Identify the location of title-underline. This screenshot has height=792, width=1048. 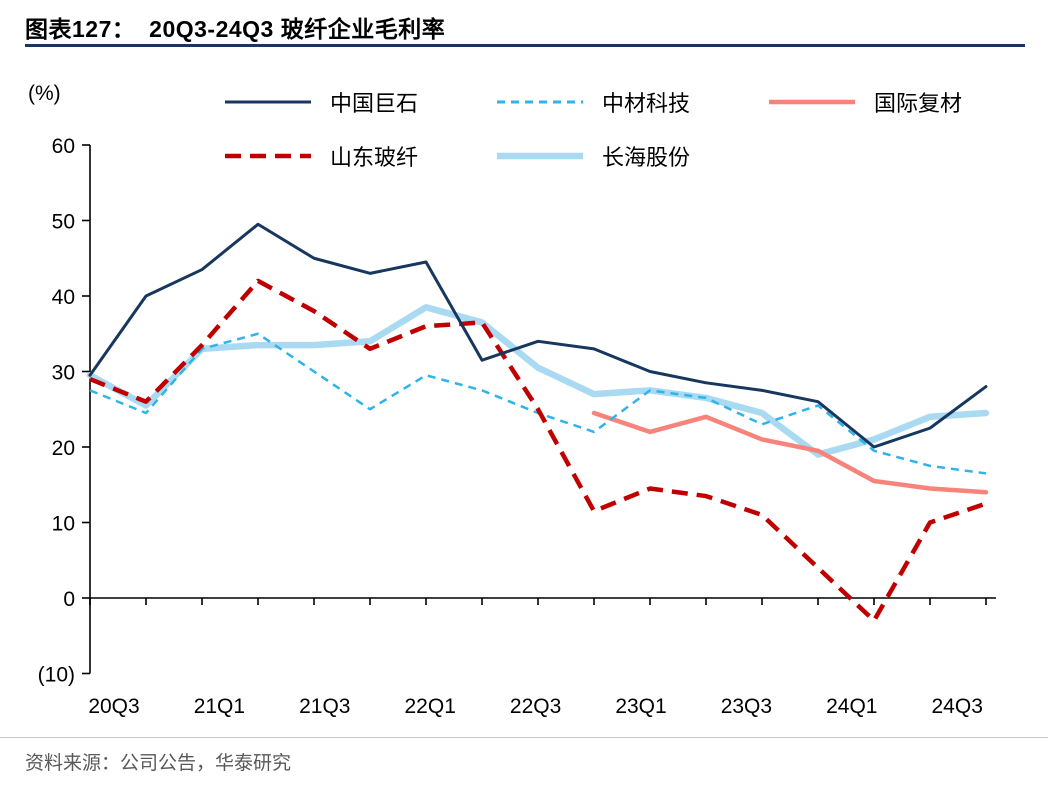
(525, 45).